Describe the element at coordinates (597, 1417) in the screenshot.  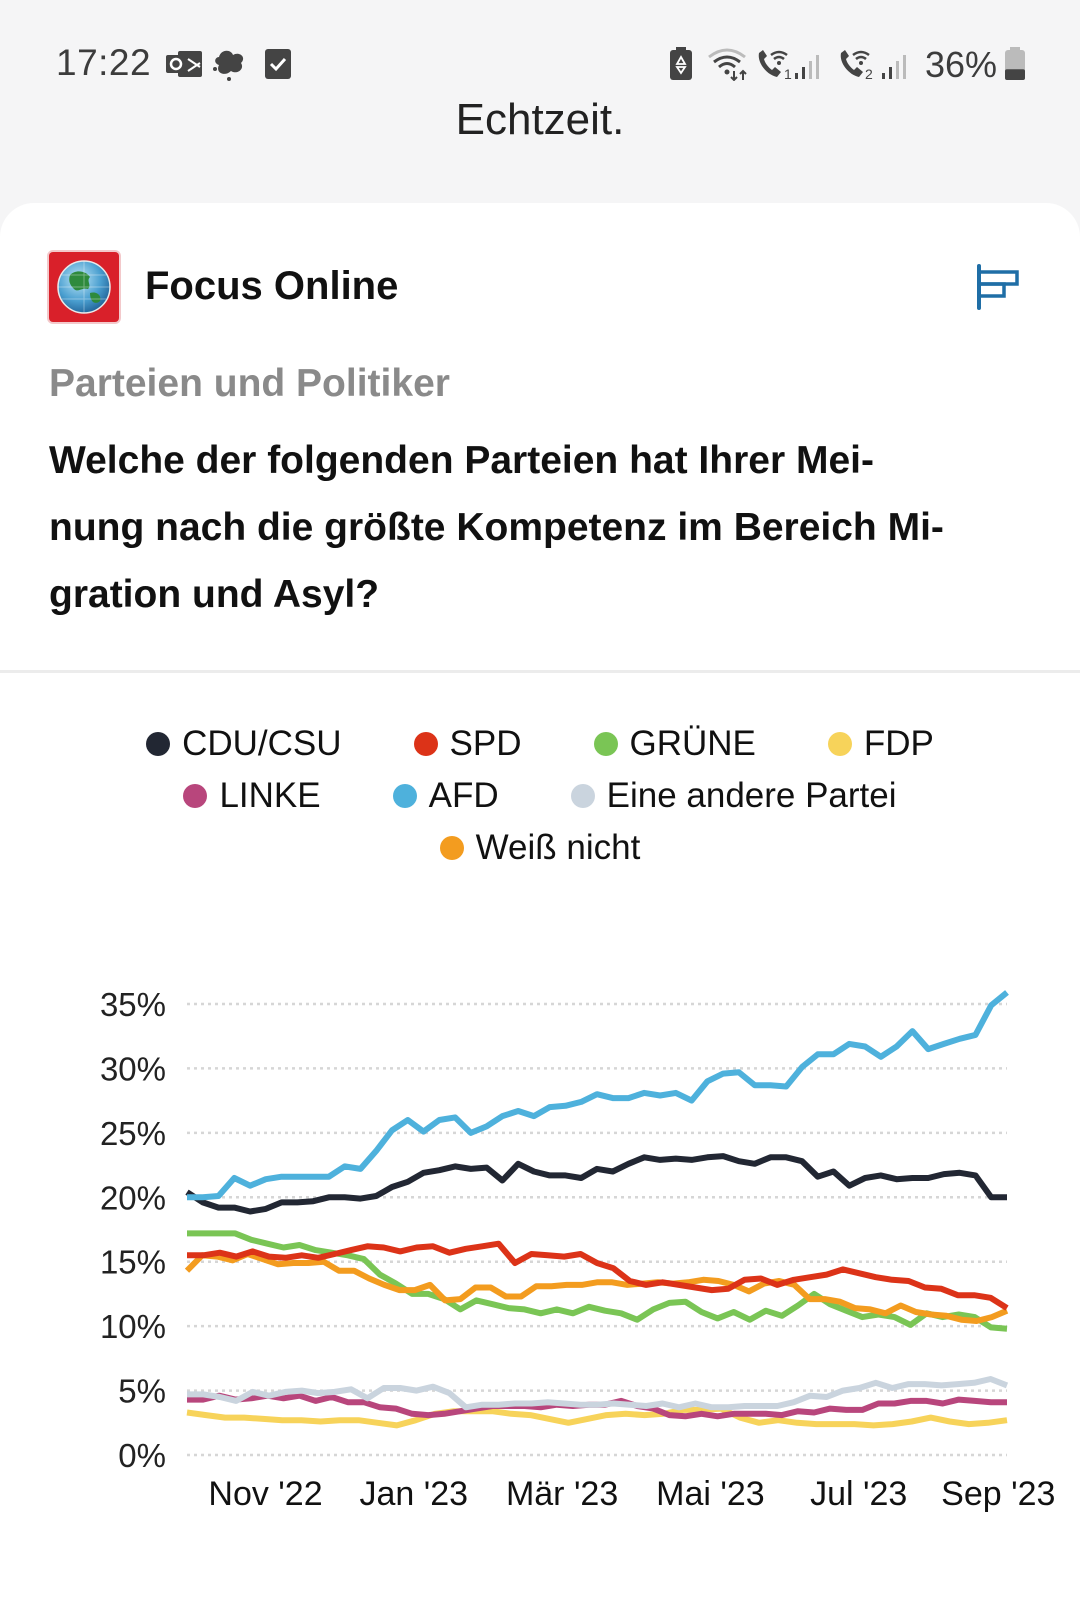
I see `series-line-fdp` at that location.